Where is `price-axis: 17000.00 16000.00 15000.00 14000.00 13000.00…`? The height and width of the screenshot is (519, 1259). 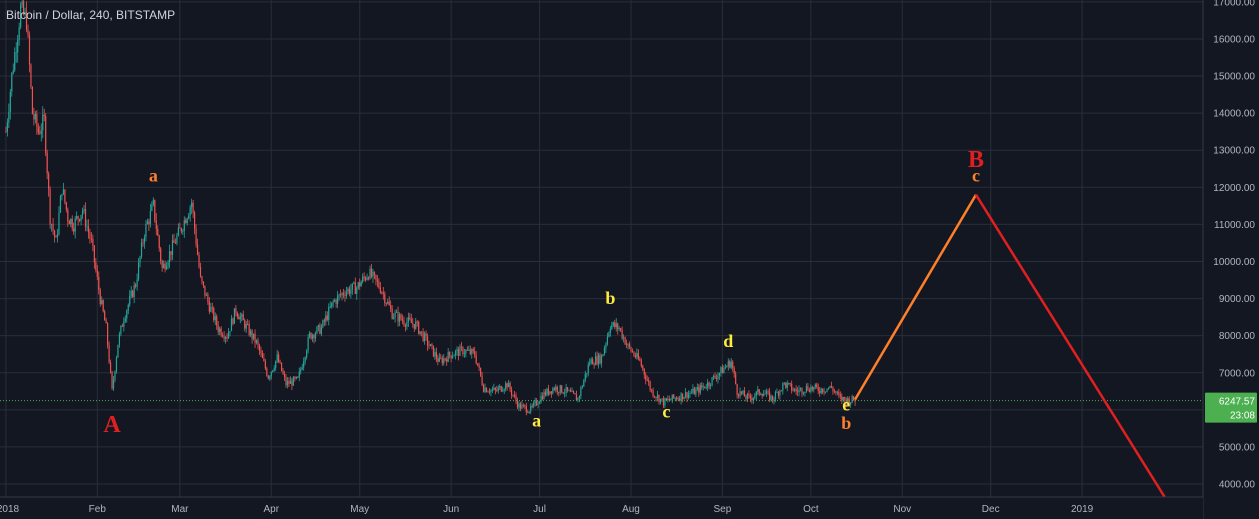
price-axis: 17000.00 16000.00 15000.00 14000.00 13000.00… is located at coordinates (1230, 259).